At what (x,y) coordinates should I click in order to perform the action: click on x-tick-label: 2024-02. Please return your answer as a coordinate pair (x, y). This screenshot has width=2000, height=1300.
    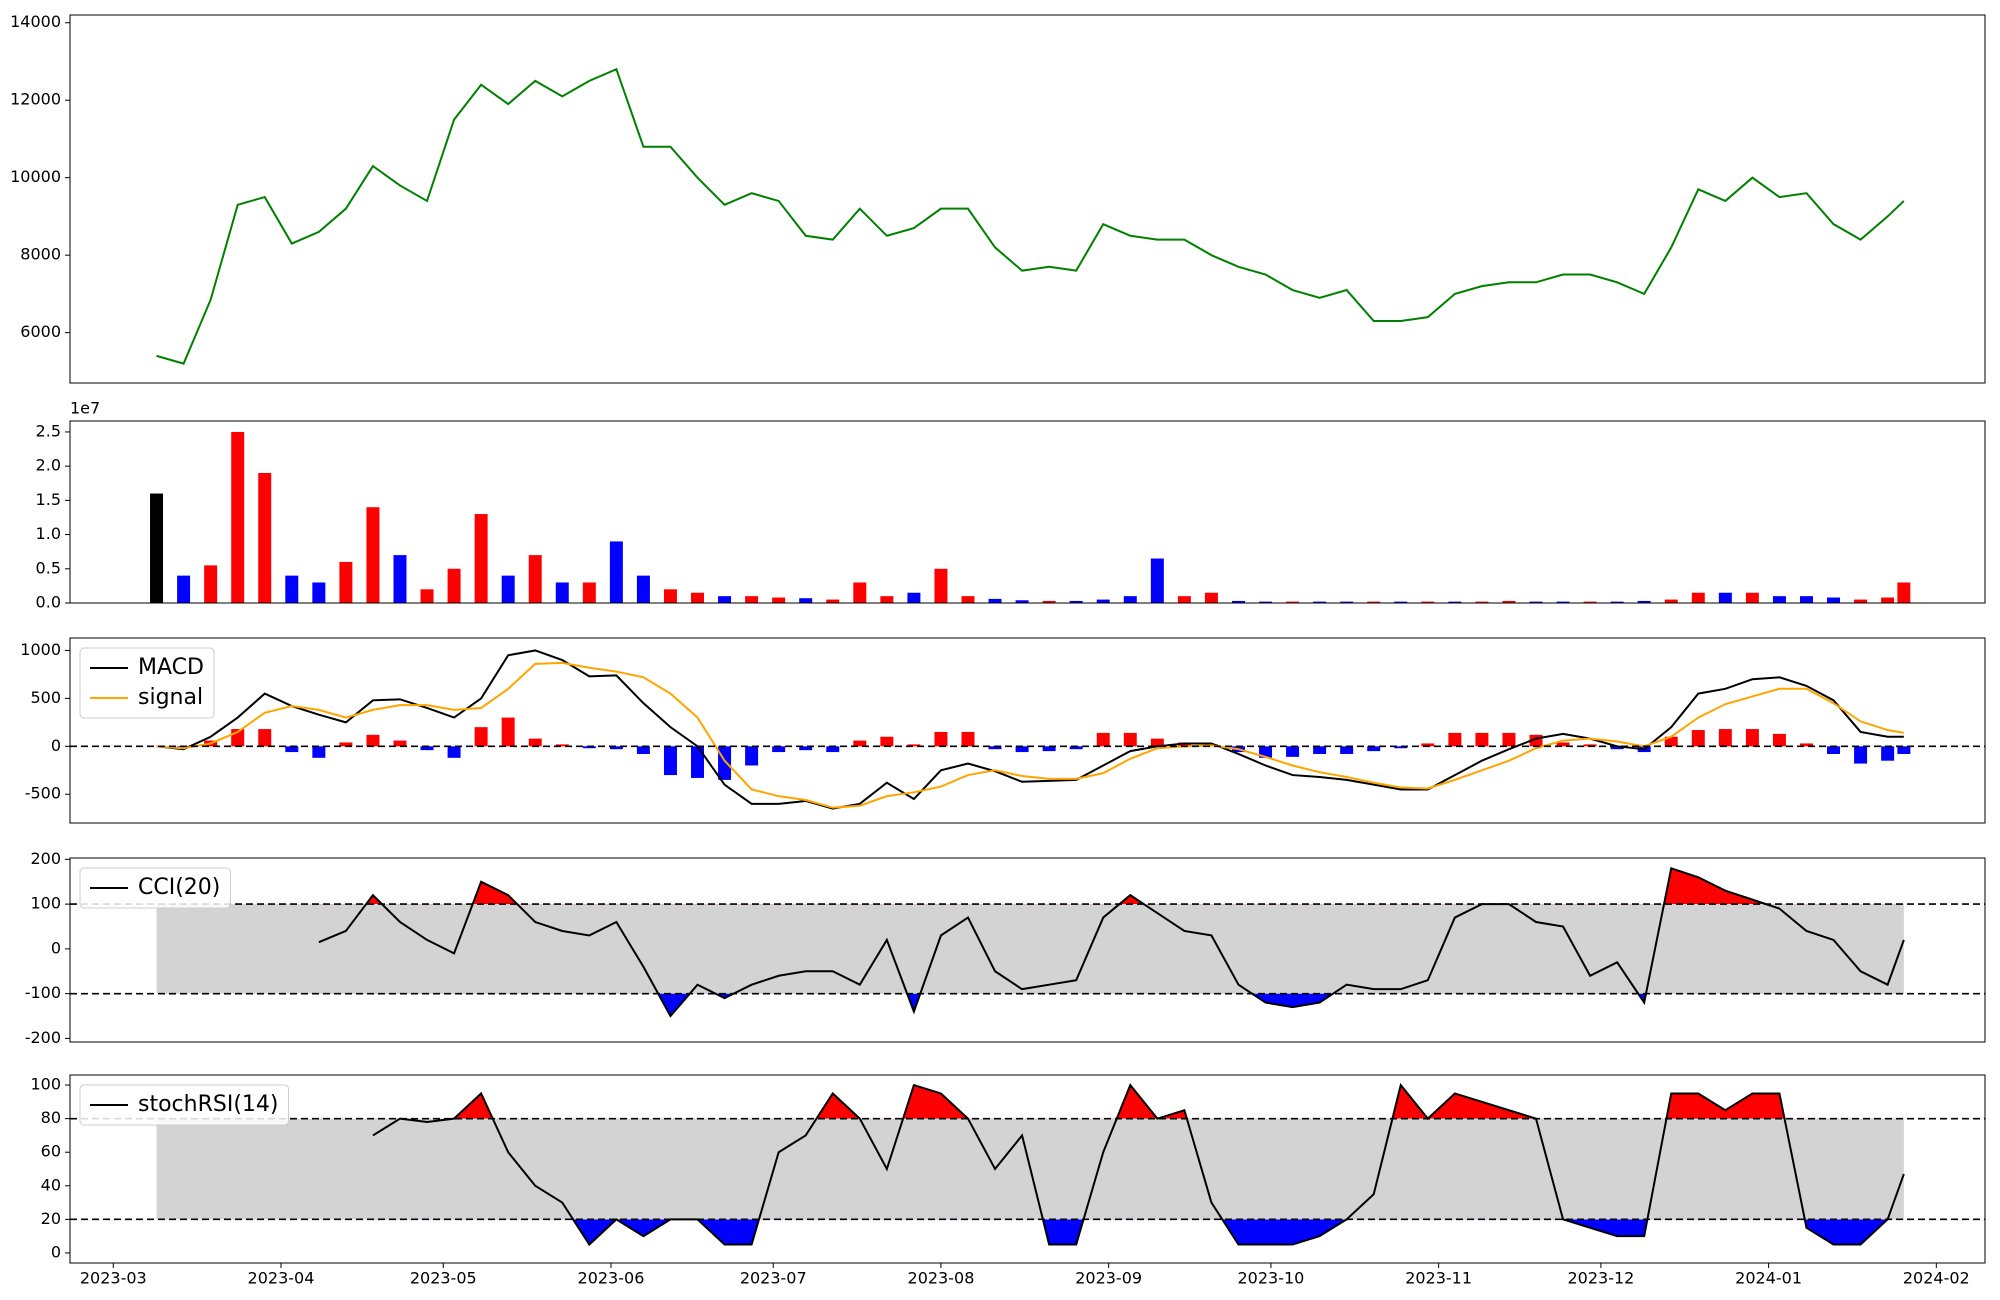
    Looking at the image, I should click on (1936, 1278).